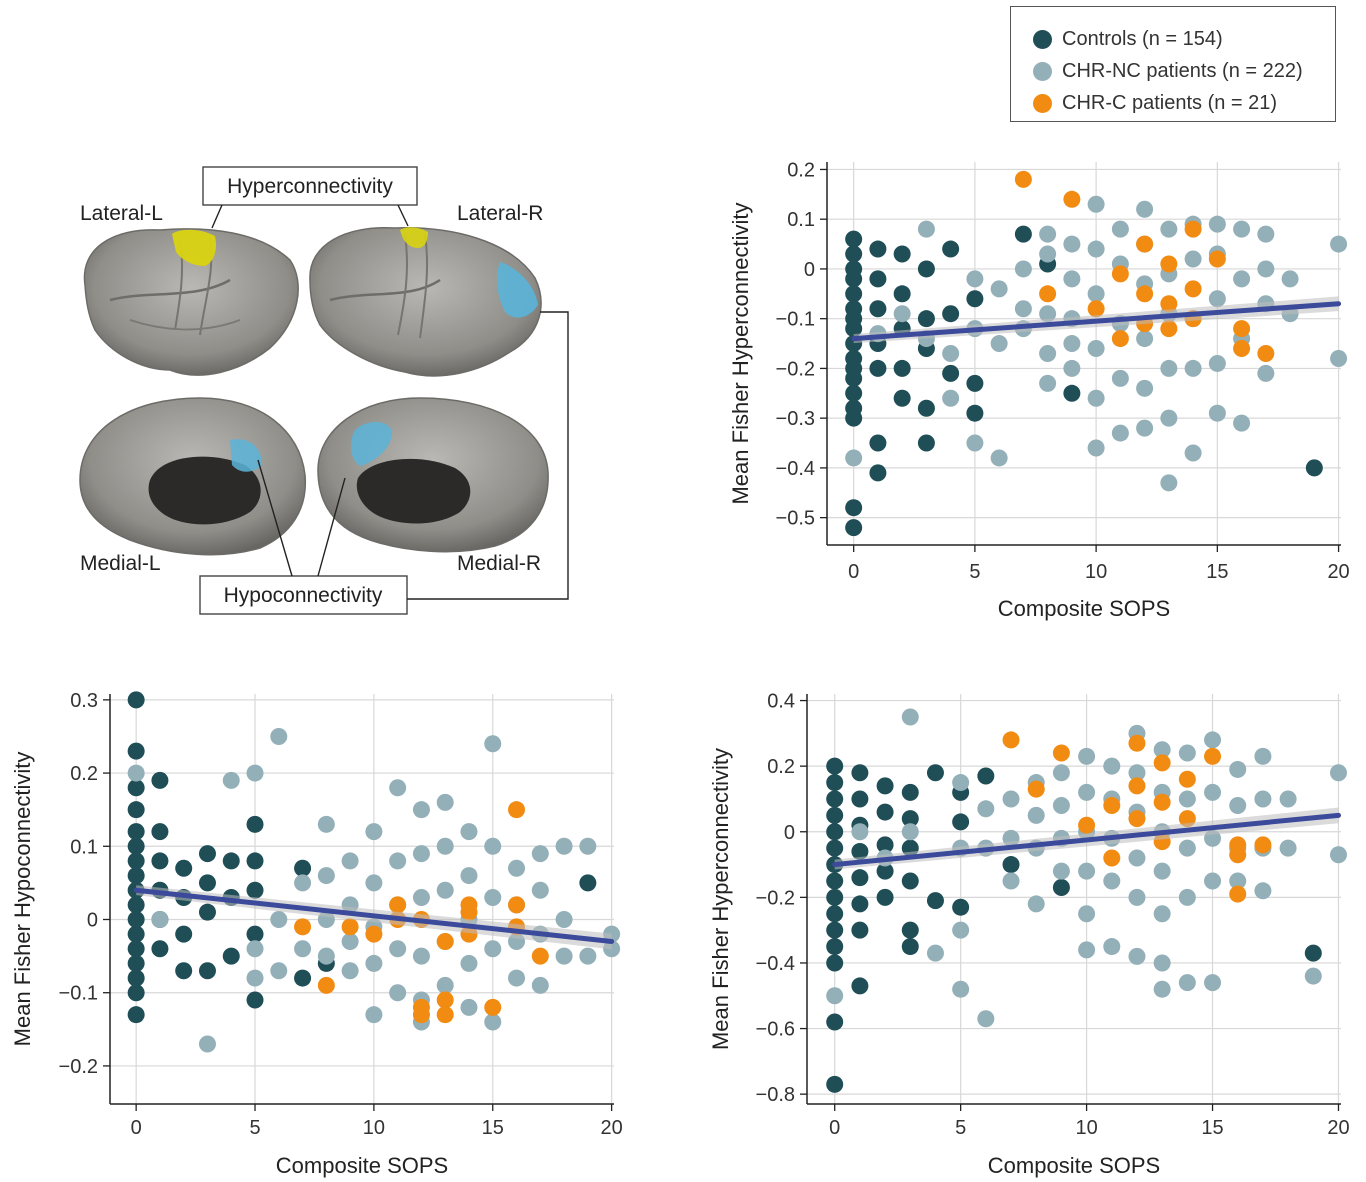  Describe the element at coordinates (362, 1165) in the screenshot. I see `x-axis-label: Composite SOPS` at that location.